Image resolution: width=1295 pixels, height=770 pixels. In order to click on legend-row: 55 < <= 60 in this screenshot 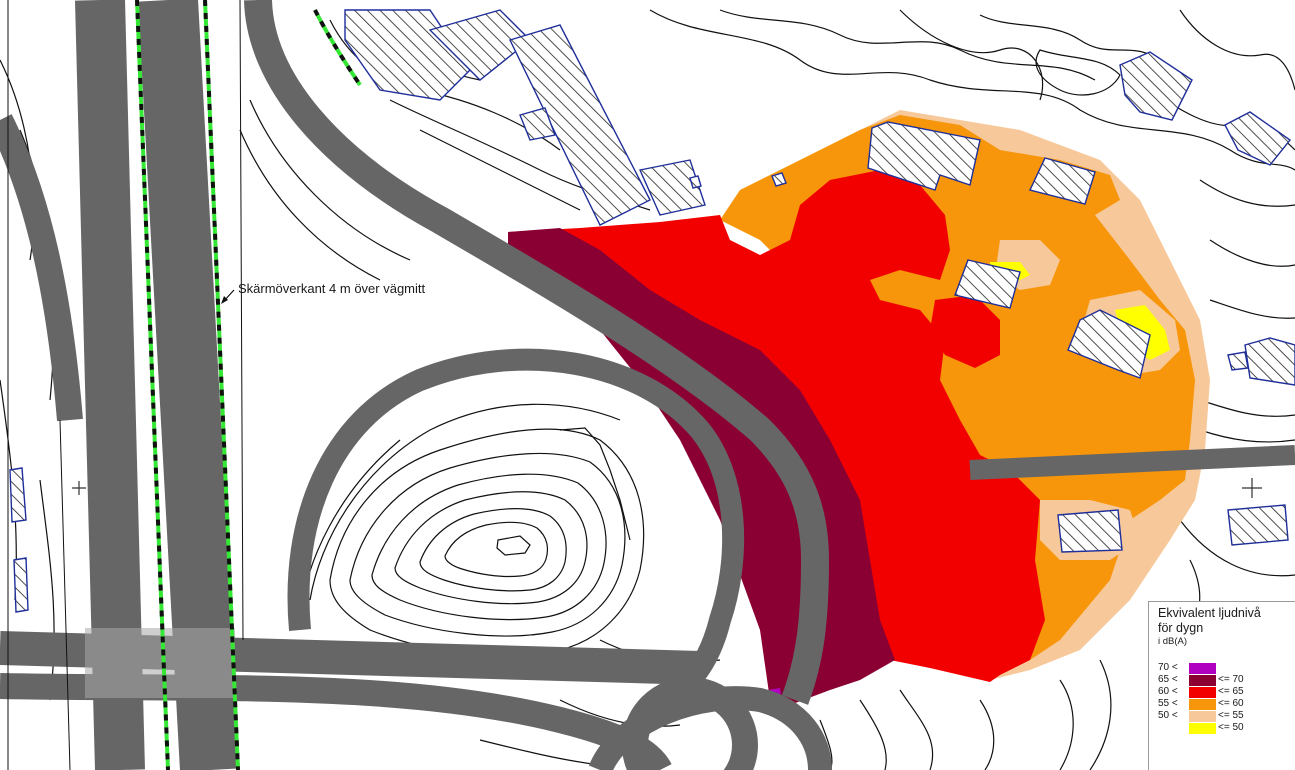, I will do `click(1226, 704)`.